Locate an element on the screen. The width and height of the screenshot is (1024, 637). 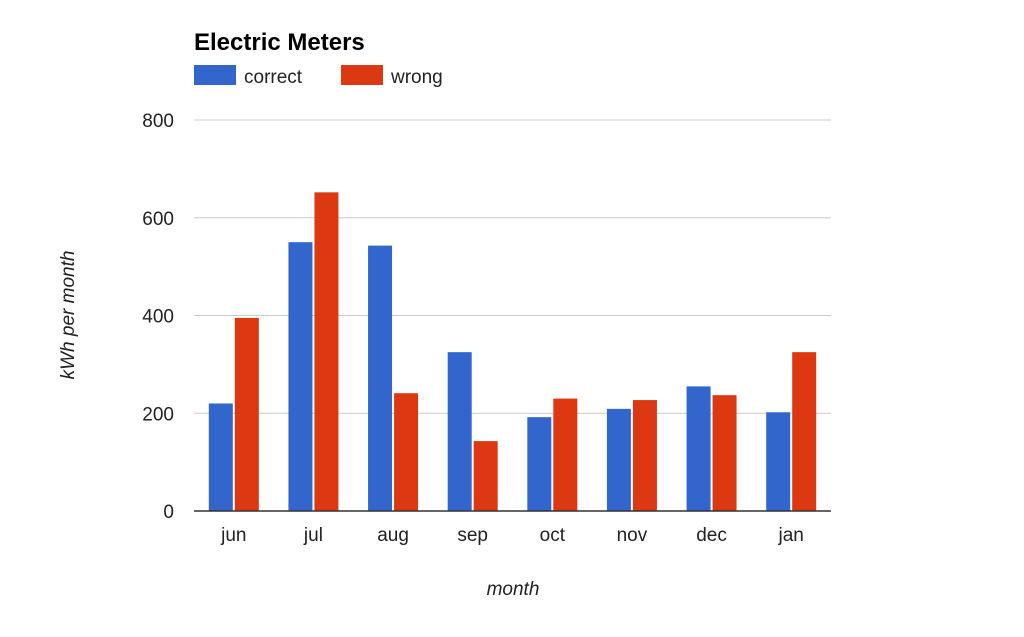
legend-label-wrong: wrong is located at coordinates (416, 77).